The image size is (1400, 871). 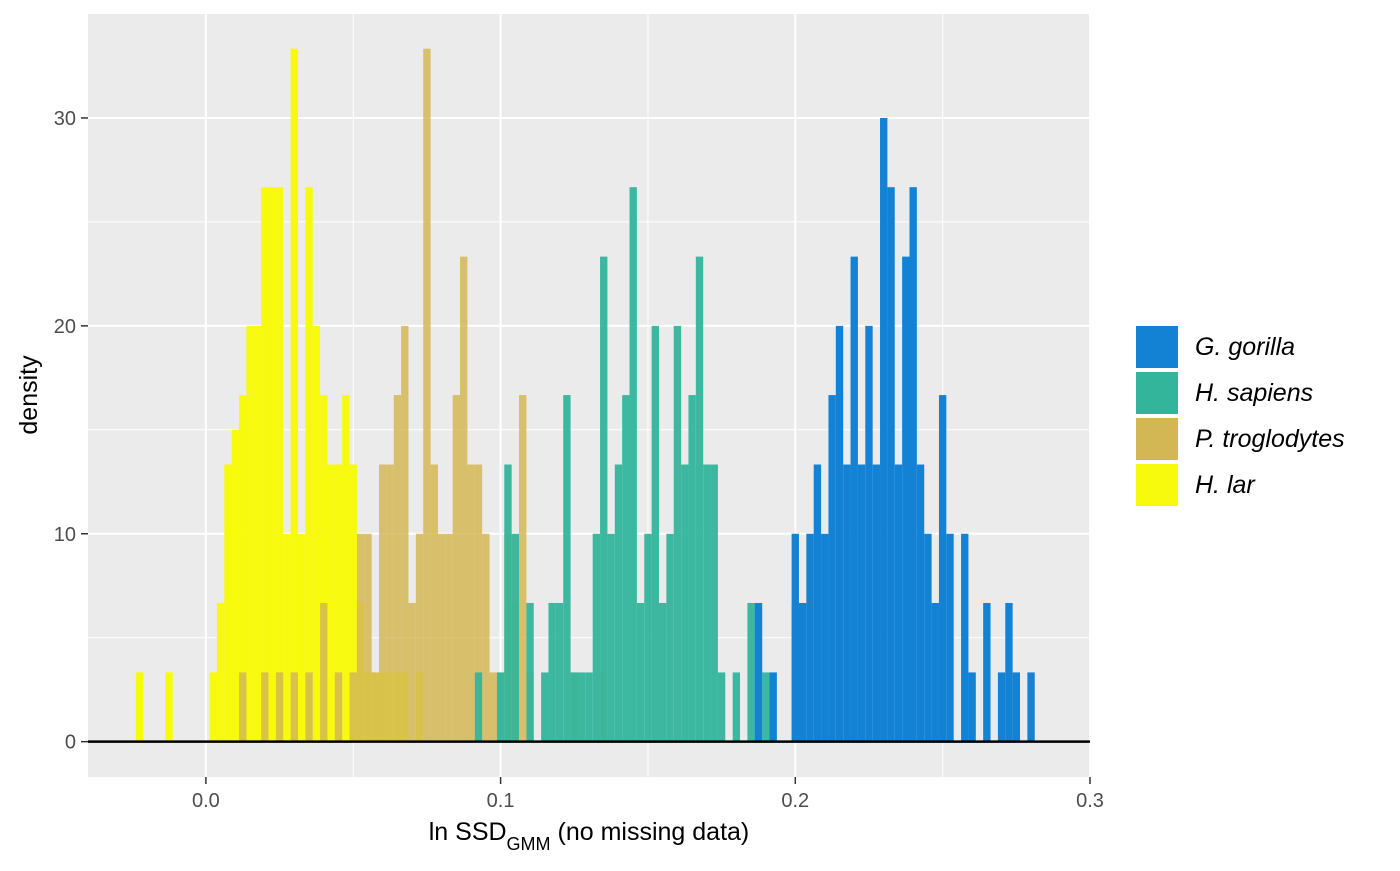 I want to click on y-tick-label: 30, so click(x=65, y=119).